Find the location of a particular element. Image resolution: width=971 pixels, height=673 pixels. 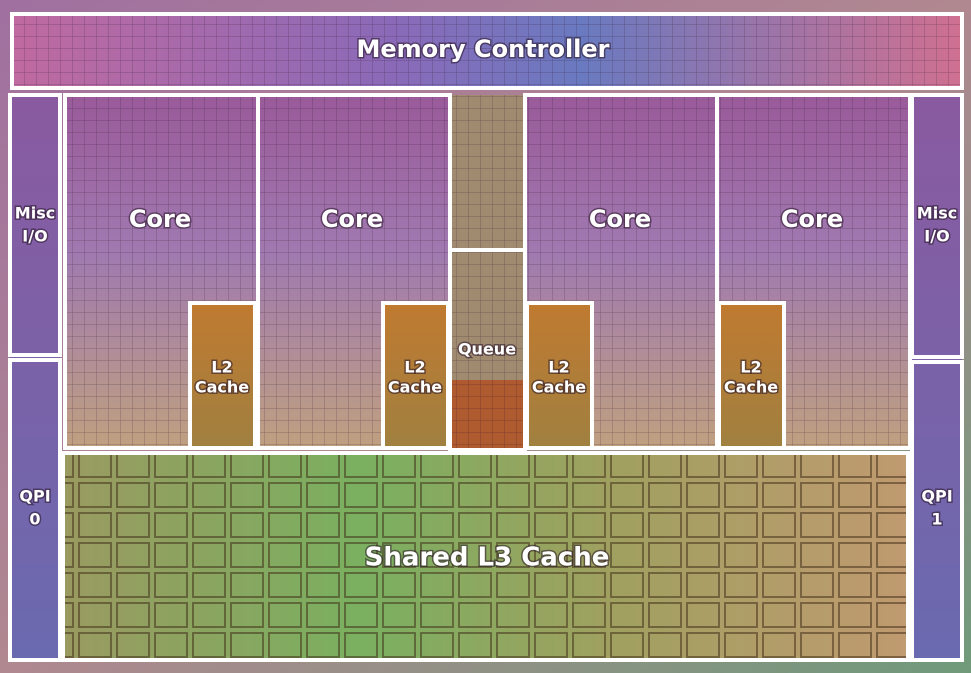

region-label: Queue is located at coordinates (487, 349).